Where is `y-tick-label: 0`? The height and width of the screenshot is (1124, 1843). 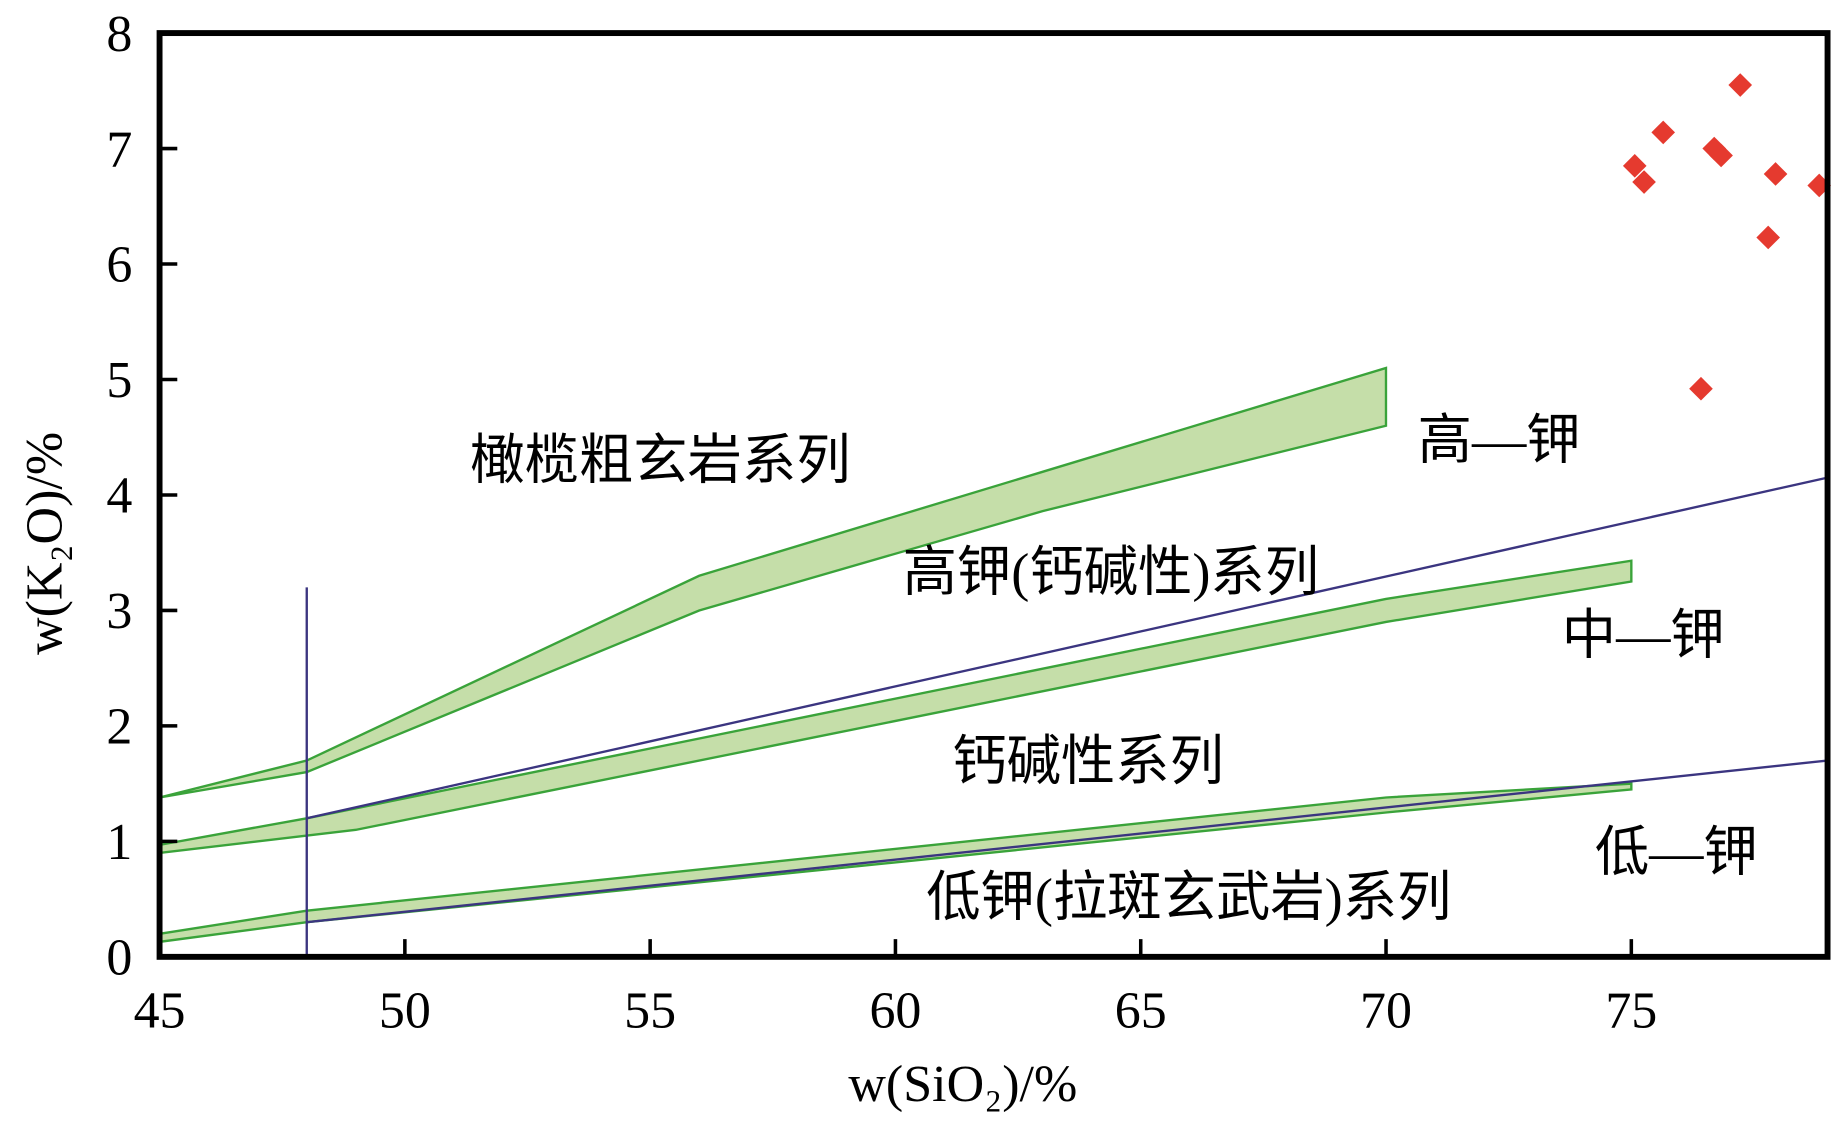
y-tick-label: 0 is located at coordinates (119, 958).